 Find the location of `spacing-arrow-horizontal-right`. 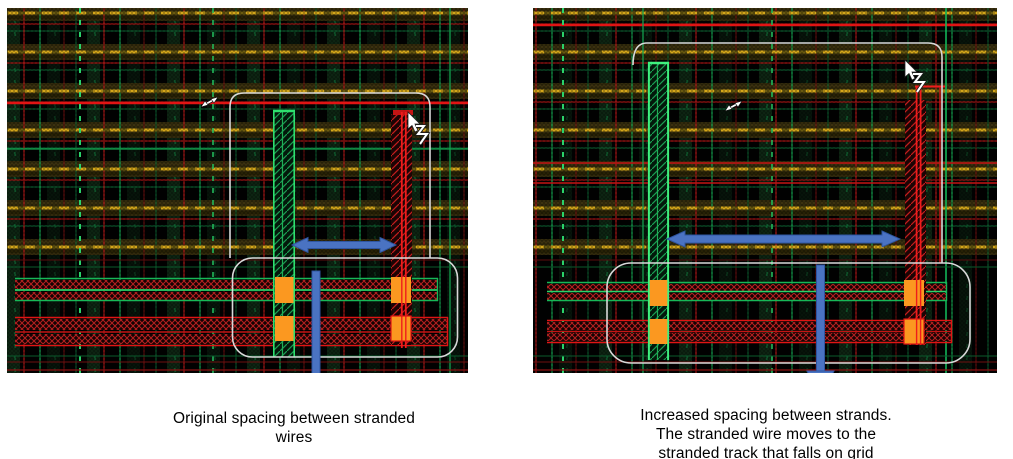

spacing-arrow-horizontal-right is located at coordinates (783, 239).